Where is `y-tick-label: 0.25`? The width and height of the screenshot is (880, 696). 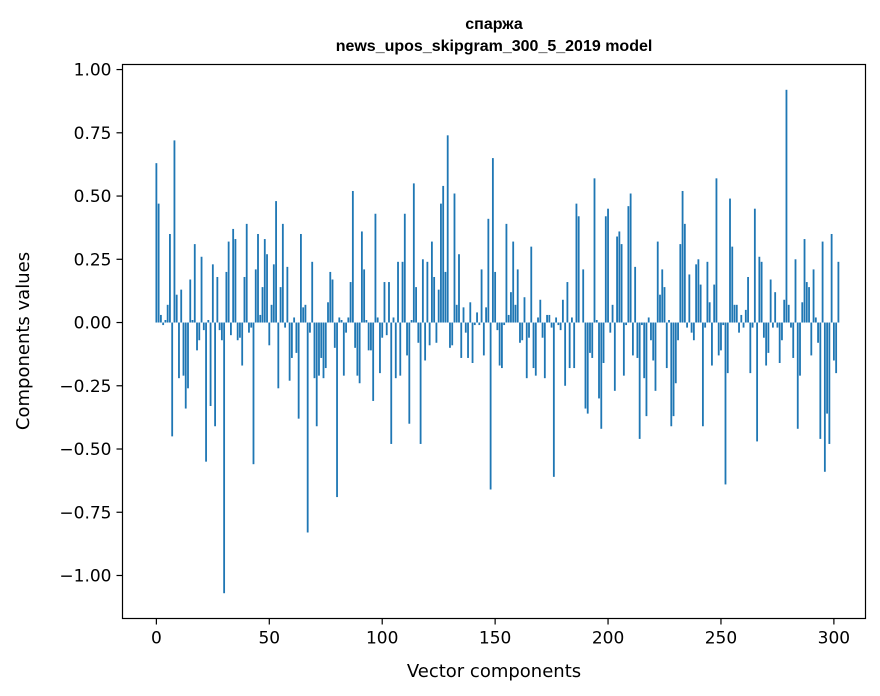
y-tick-label: 0.25 is located at coordinates (93, 260).